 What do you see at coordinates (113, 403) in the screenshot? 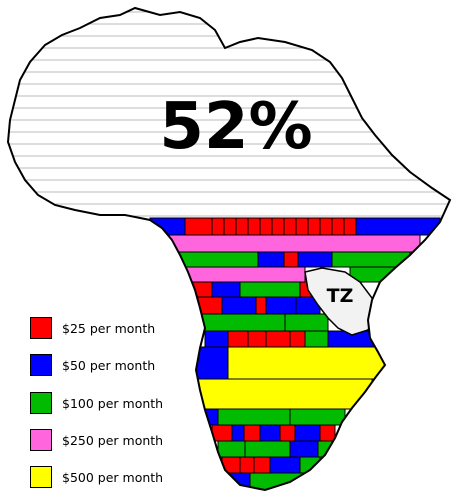
I see `legend-label: $100 per month` at bounding box center [113, 403].